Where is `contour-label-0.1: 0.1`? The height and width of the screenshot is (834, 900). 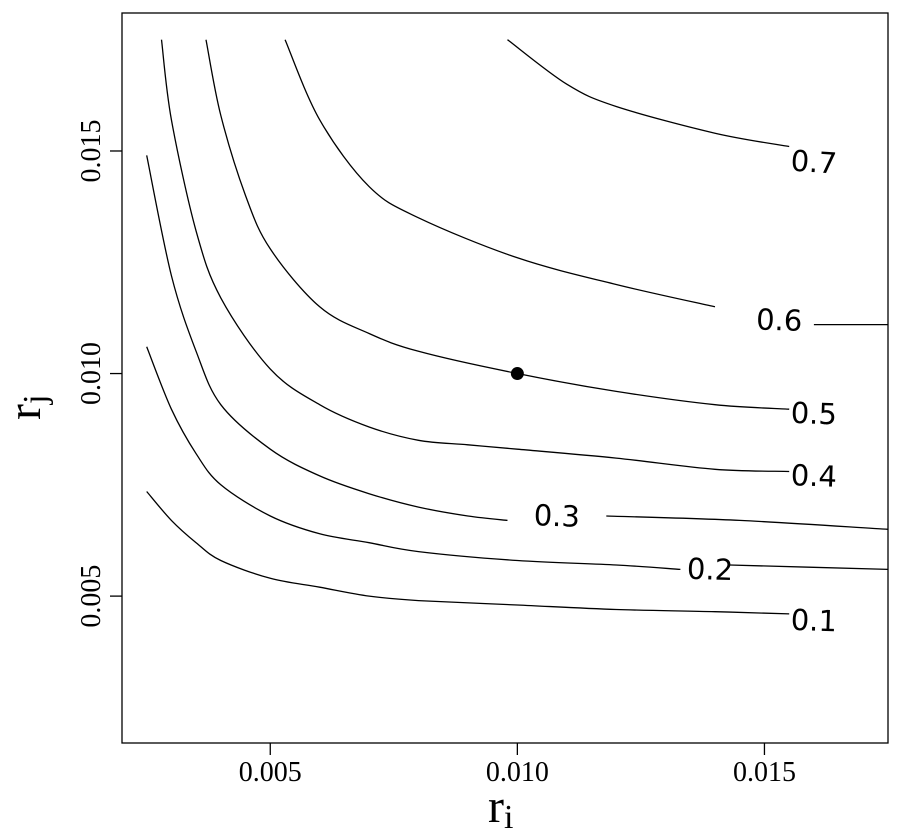 contour-label-0.1: 0.1 is located at coordinates (813, 621).